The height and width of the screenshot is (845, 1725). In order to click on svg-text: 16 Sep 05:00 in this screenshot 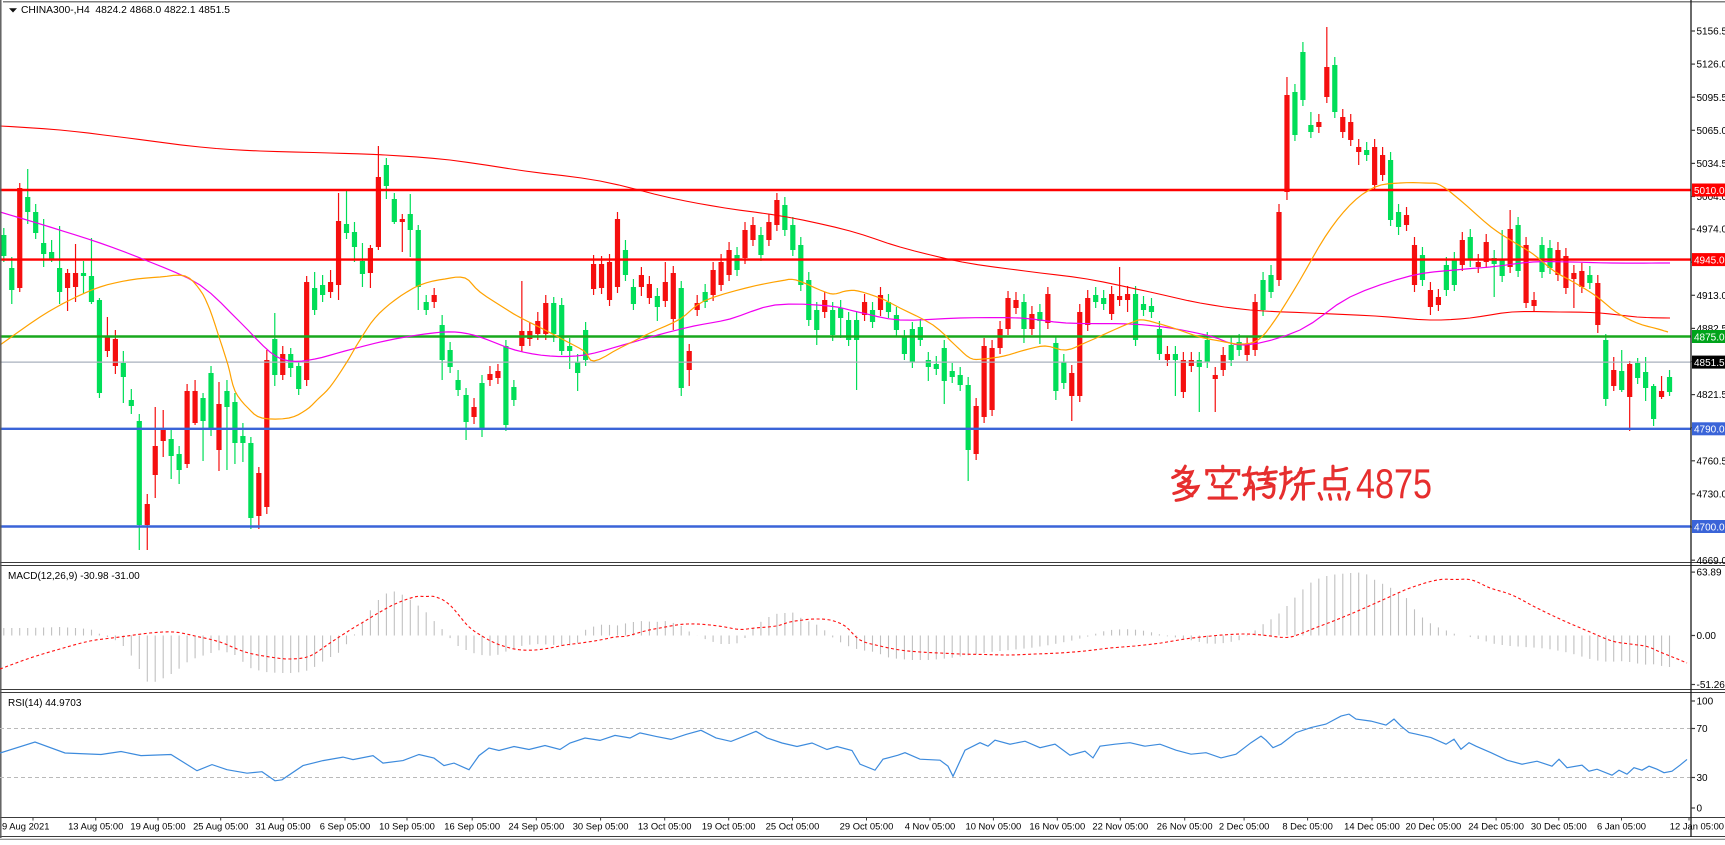, I will do `click(472, 826)`.